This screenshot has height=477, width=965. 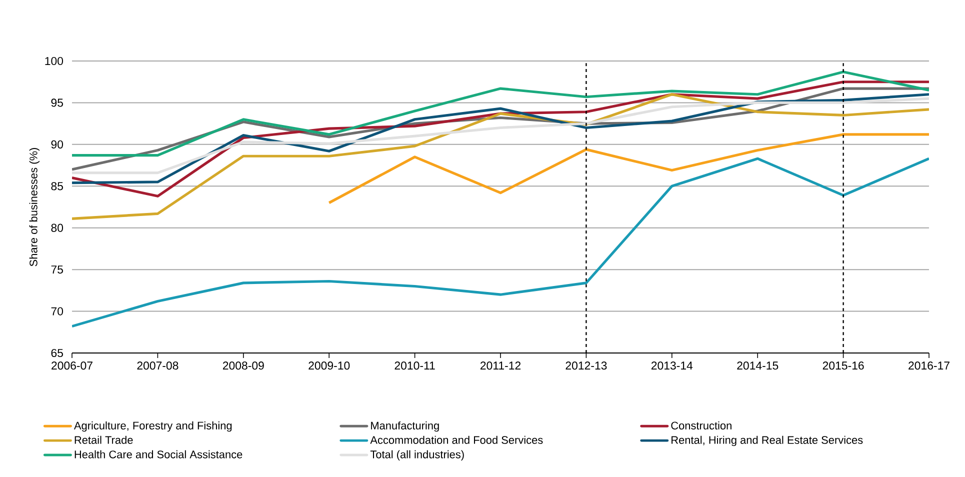 I want to click on x-tick-label: 2011-12, so click(x=500, y=366).